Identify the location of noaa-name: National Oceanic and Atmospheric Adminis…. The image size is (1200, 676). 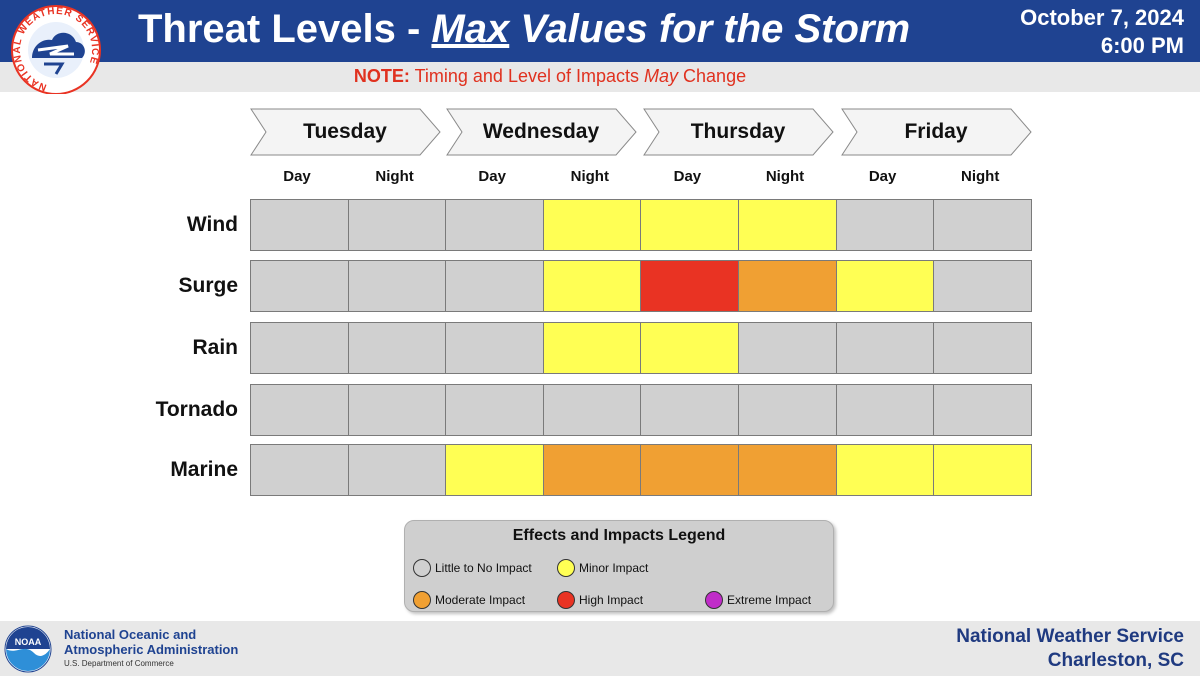
(151, 642).